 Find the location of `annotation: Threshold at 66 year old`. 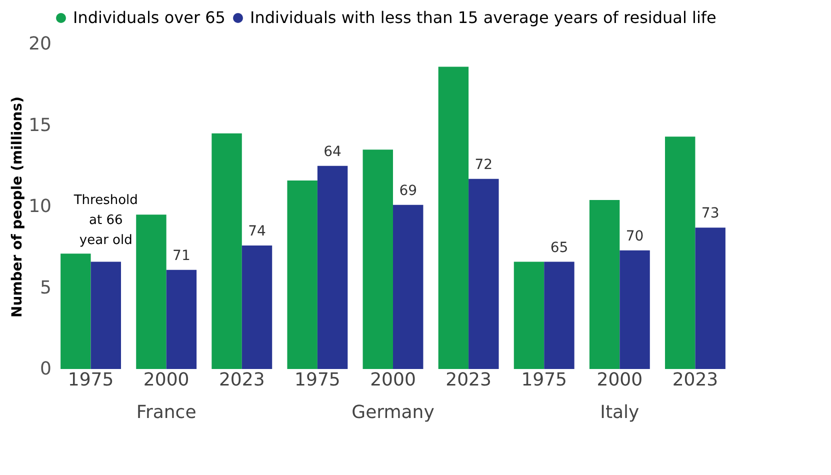

annotation: Threshold at 66 year old is located at coordinates (105, 220).